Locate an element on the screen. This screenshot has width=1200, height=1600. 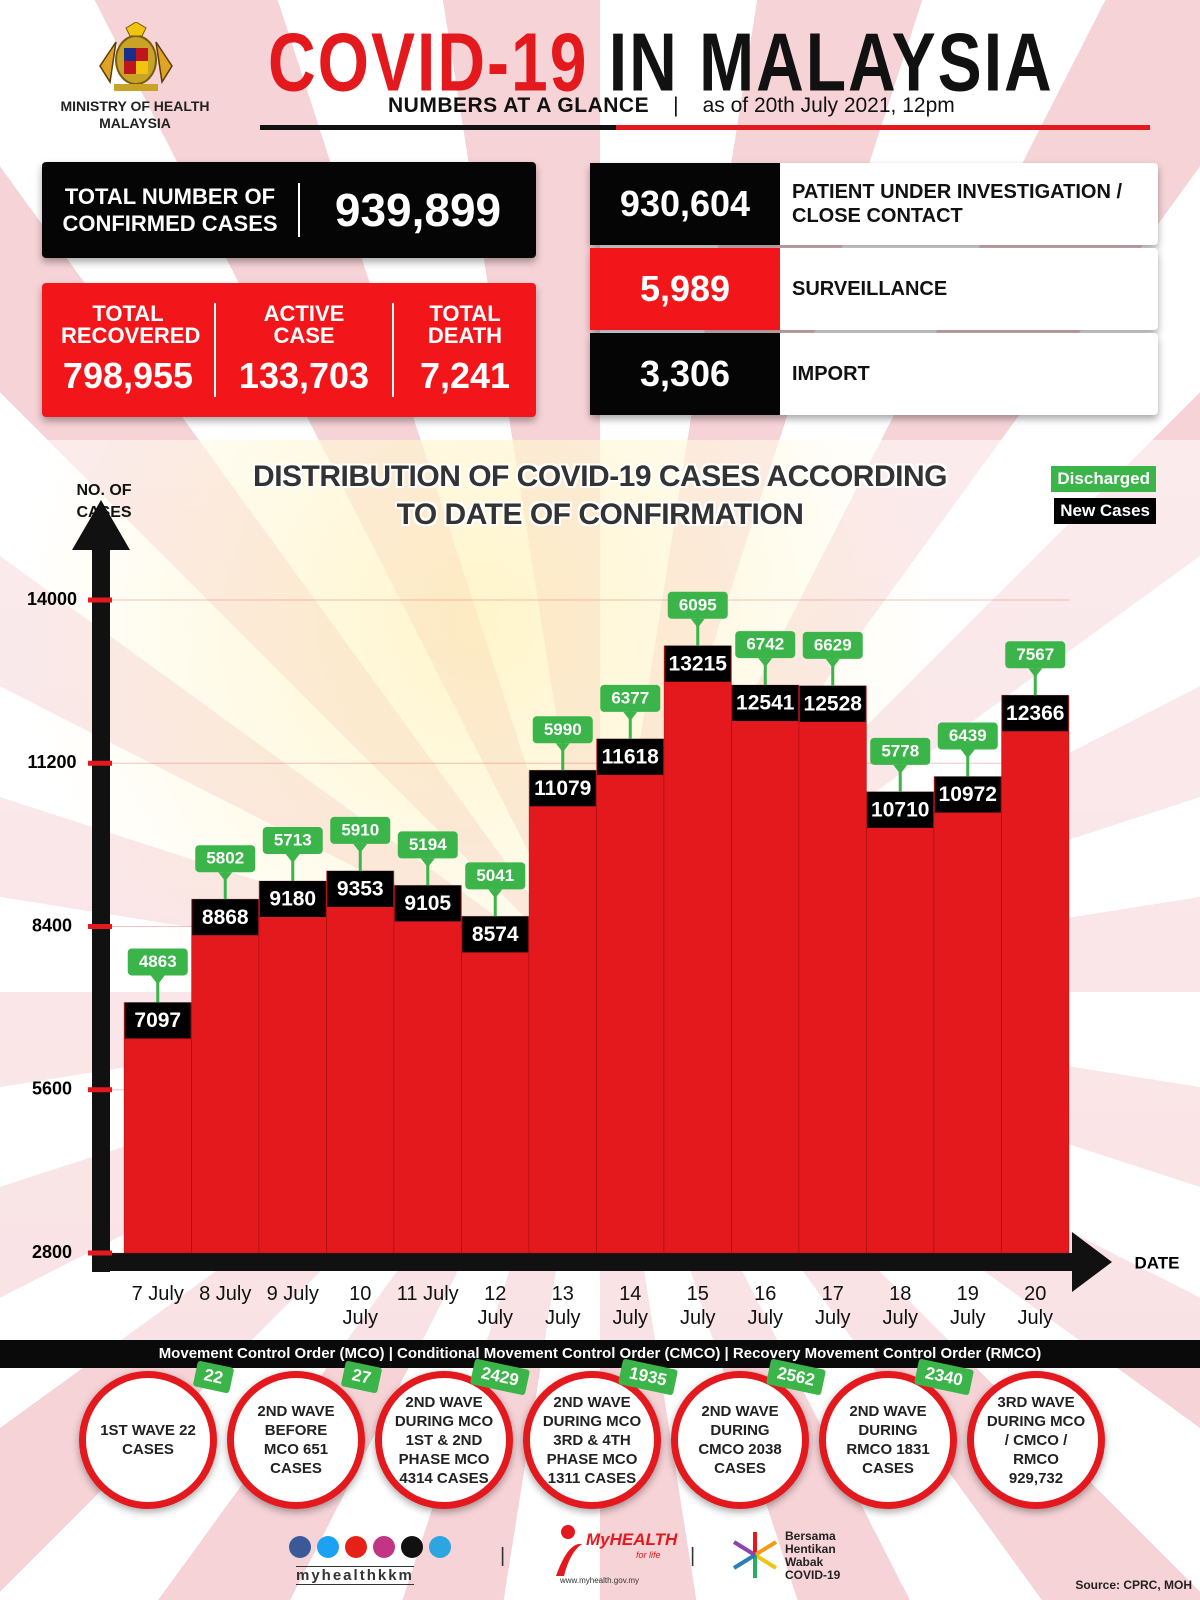
wave-label: 2ND WAVE BEFORE MCO 651 CASES is located at coordinates (296, 1440).